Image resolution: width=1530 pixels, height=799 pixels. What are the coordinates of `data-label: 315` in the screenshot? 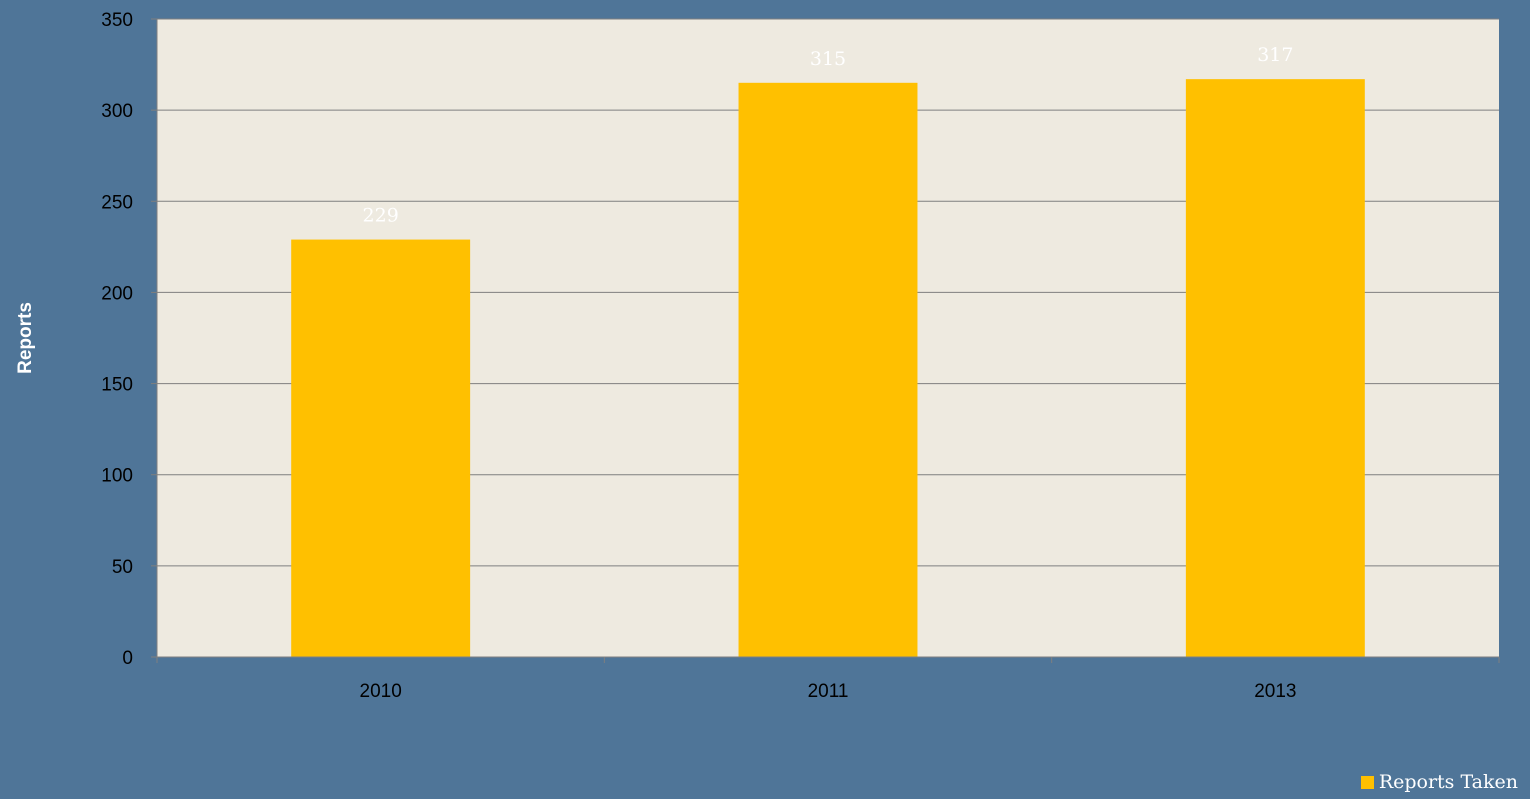 It's located at (828, 59).